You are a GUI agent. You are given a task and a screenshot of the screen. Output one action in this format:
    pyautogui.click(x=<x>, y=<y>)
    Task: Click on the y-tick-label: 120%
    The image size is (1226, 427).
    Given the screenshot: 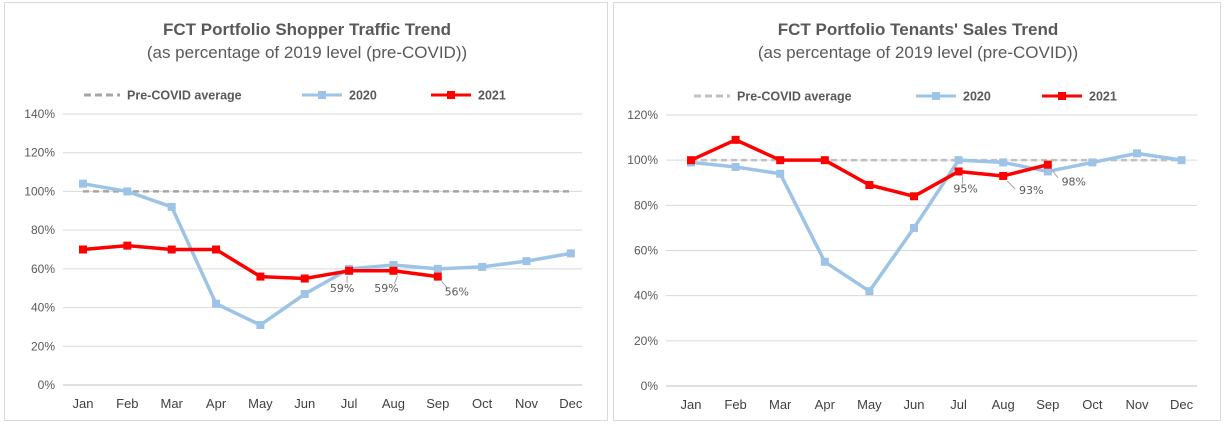 What is the action you would take?
    pyautogui.click(x=39, y=153)
    